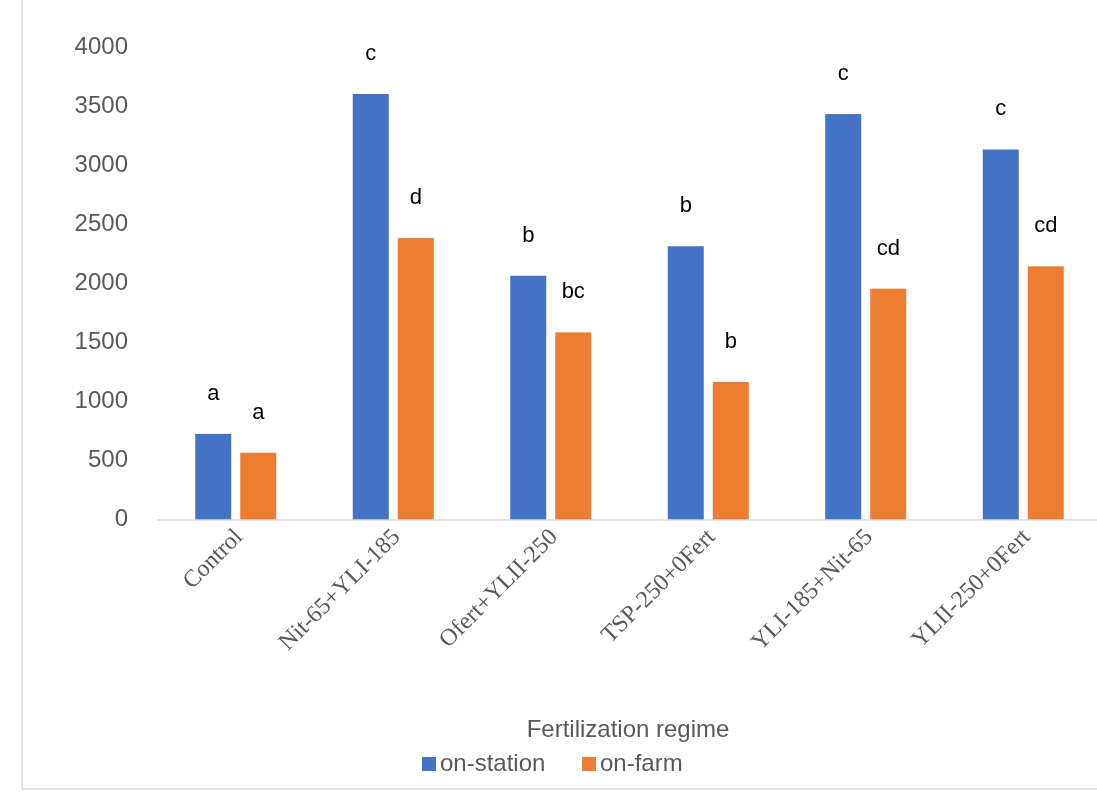  I want to click on y-tick-label: 2500, so click(101, 223).